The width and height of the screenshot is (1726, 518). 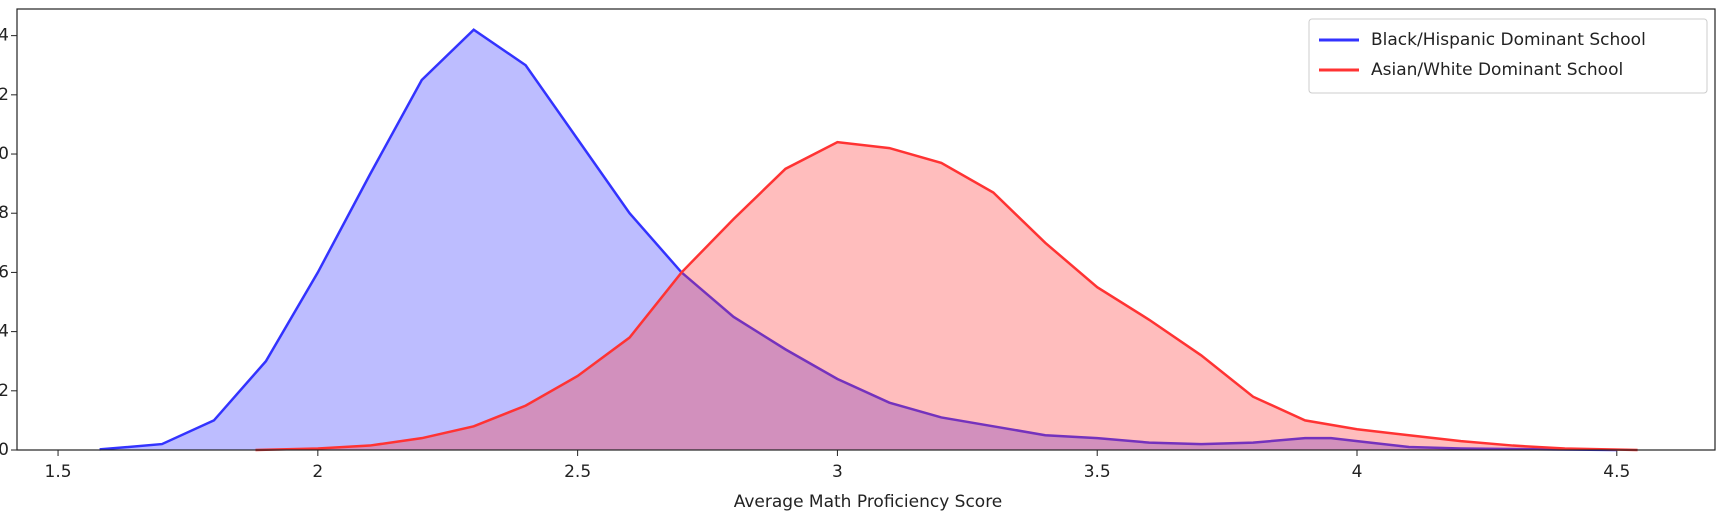 I want to click on x-tick-label: 2, so click(x=317, y=472).